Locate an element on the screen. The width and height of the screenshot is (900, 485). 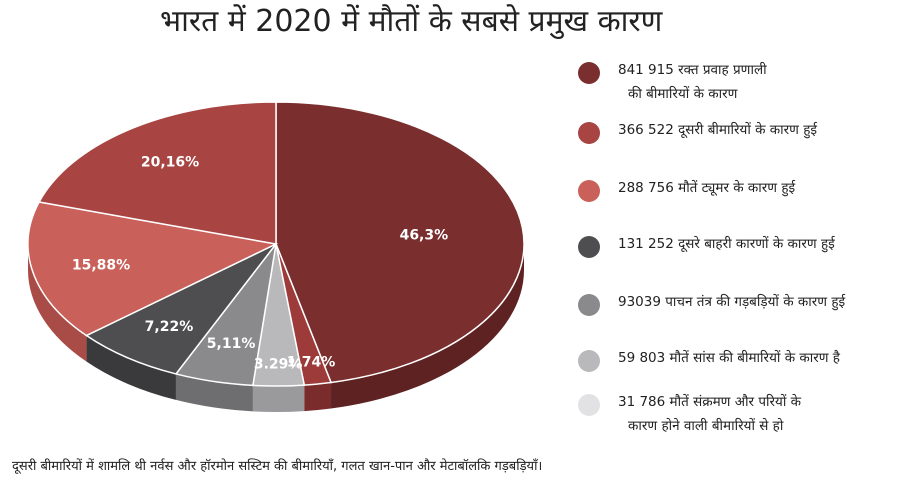
legend-label-line2: की बीमारियों के कारण is located at coordinates (683, 94).